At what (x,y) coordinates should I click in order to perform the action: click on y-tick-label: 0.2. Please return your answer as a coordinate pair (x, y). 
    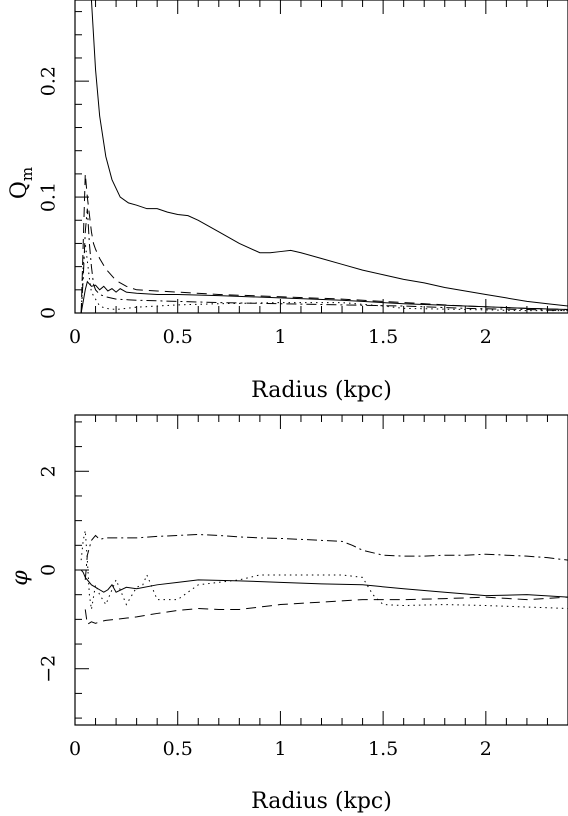
    Looking at the image, I should click on (49, 81).